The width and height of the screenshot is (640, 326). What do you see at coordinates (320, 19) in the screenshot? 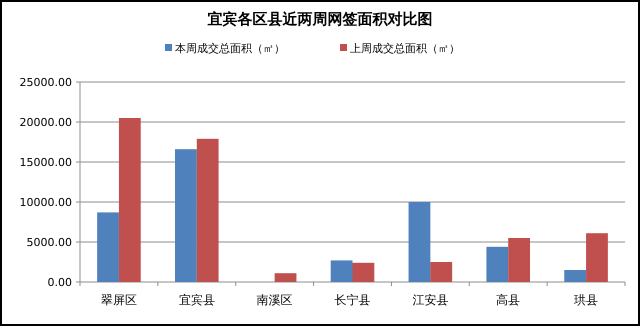
I see `chart-title: 宜宾各区县近两周网签面积对比图` at bounding box center [320, 19].